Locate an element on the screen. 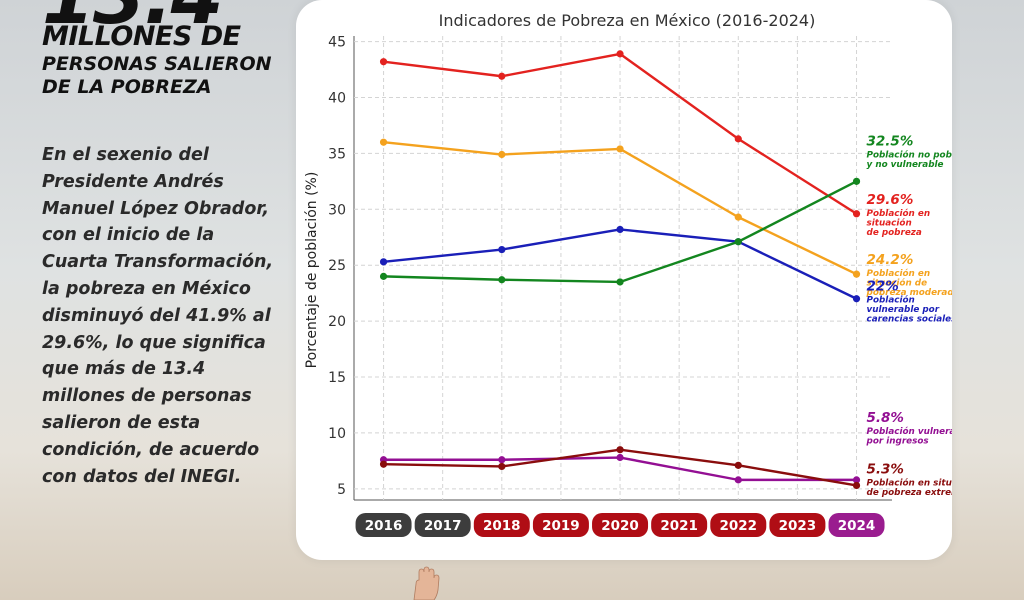 The image size is (1024, 600). x-tick-label: 2023 is located at coordinates (798, 526).